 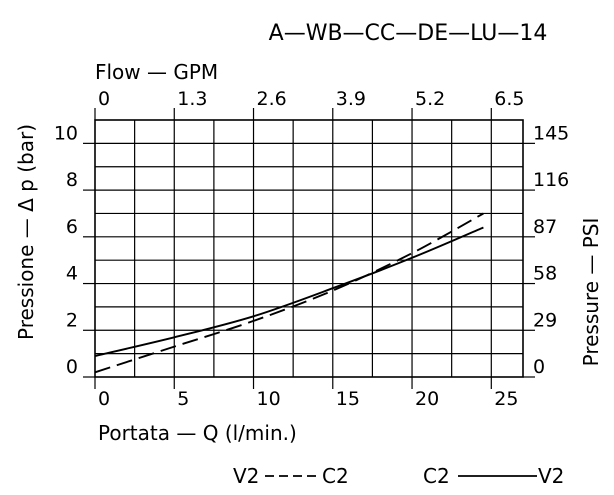 I want to click on legend-solid-right: V2, so click(x=551, y=476).